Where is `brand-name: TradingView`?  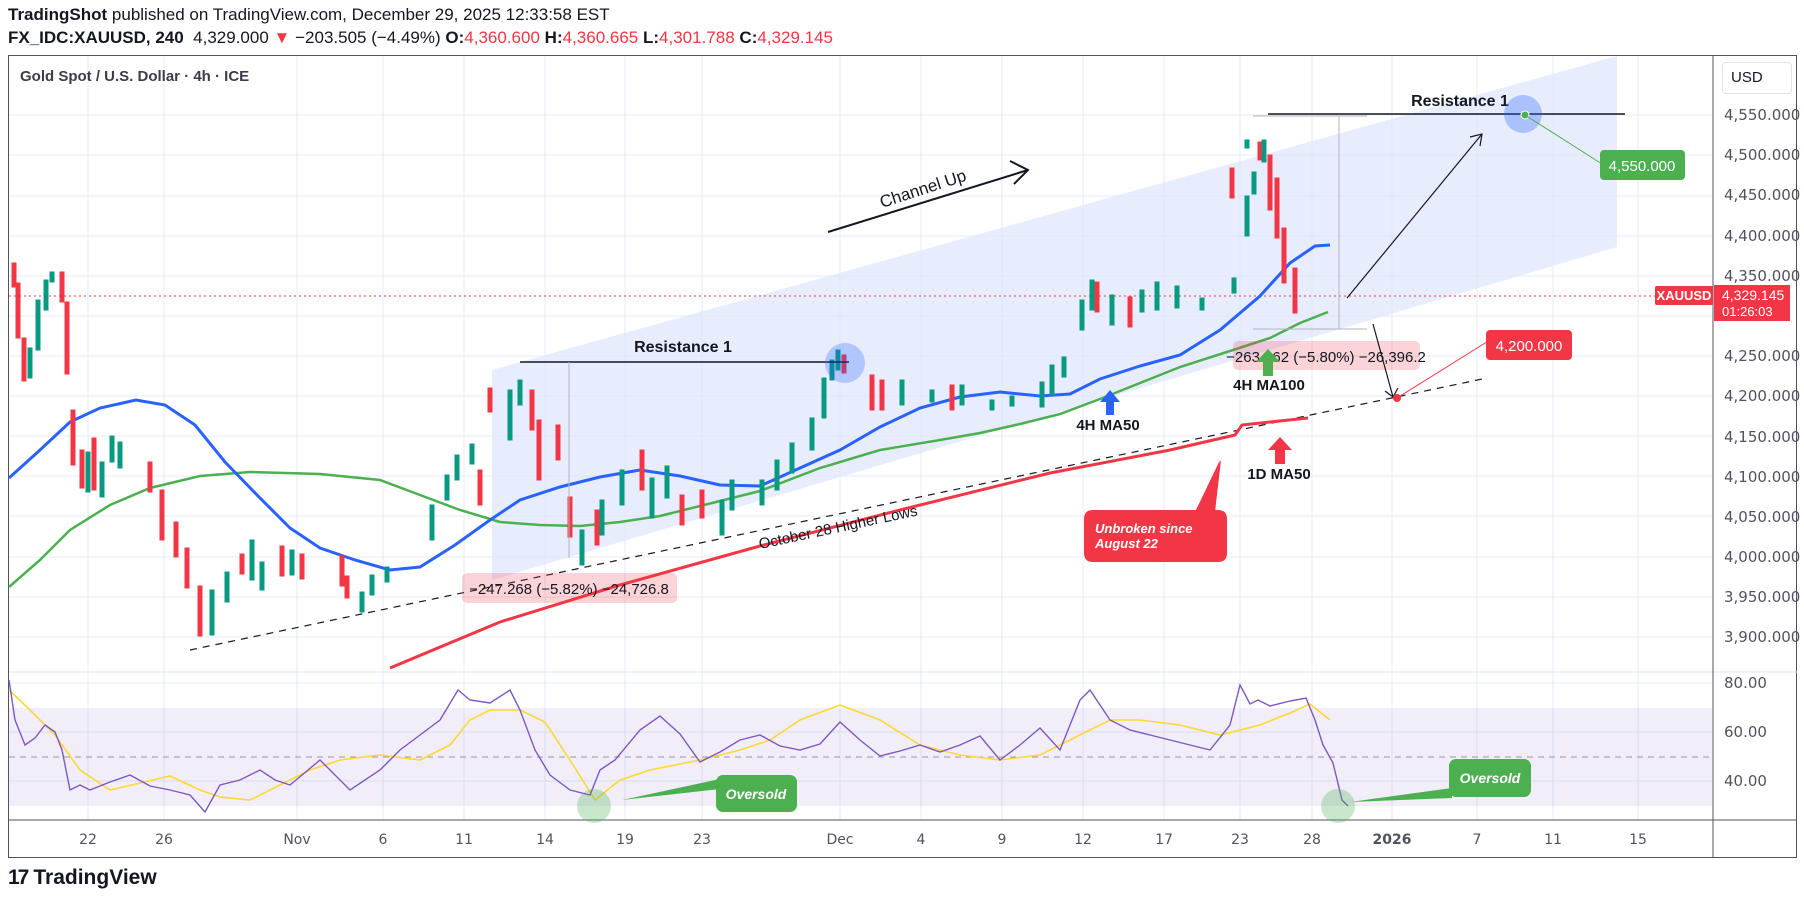
brand-name: TradingView is located at coordinates (95, 877).